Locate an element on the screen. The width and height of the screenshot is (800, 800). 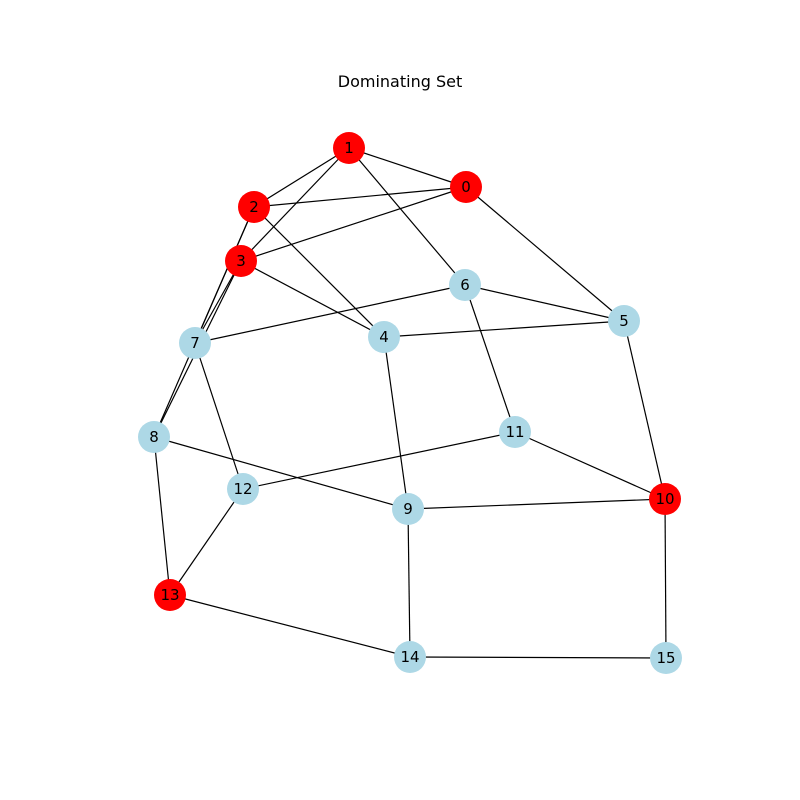
node-label: 8 is located at coordinates (154, 437).